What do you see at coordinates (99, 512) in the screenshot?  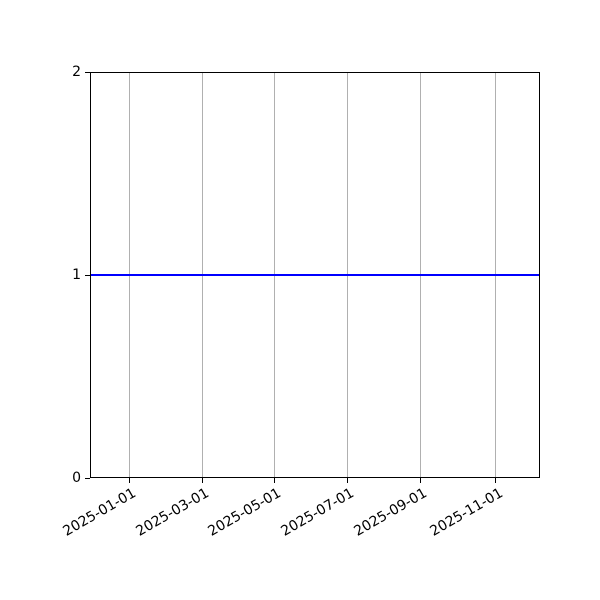 I see `x-tick-label: 2025-01-01` at bounding box center [99, 512].